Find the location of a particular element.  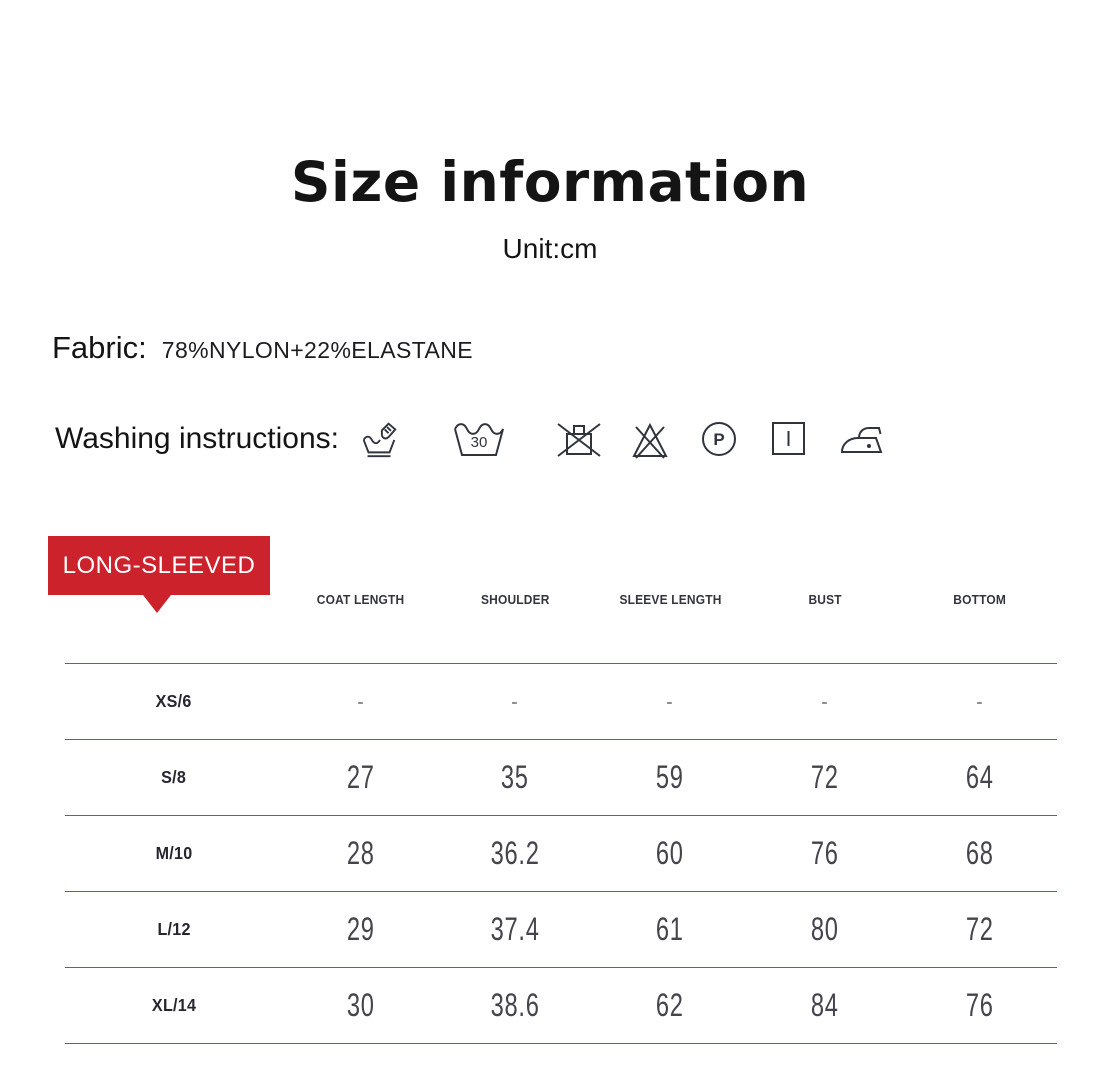

measurement-cell: 80 is located at coordinates (824, 929).